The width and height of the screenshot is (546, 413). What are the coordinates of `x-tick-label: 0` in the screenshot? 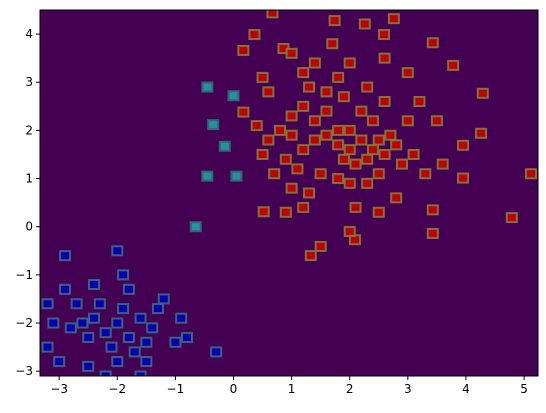 It's located at (234, 389).